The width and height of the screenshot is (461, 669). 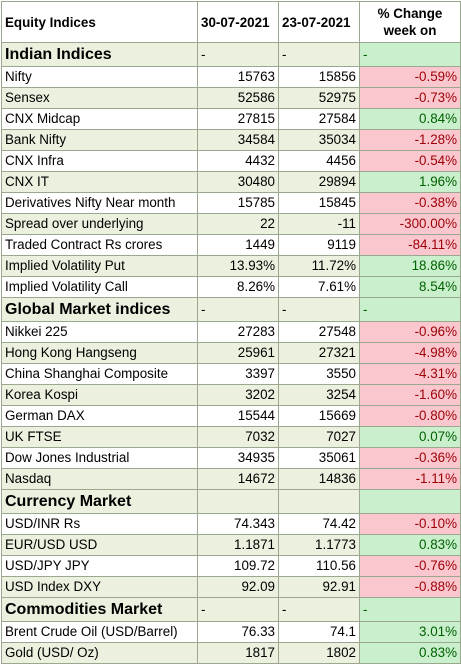 I want to click on value-previous: 15856, so click(x=319, y=77).